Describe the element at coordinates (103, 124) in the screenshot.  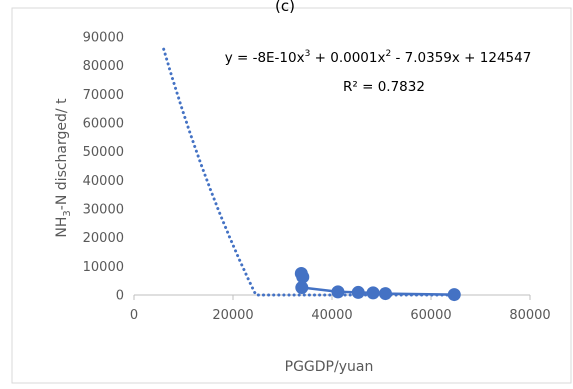
I see `y-tick-label: 60000` at that location.